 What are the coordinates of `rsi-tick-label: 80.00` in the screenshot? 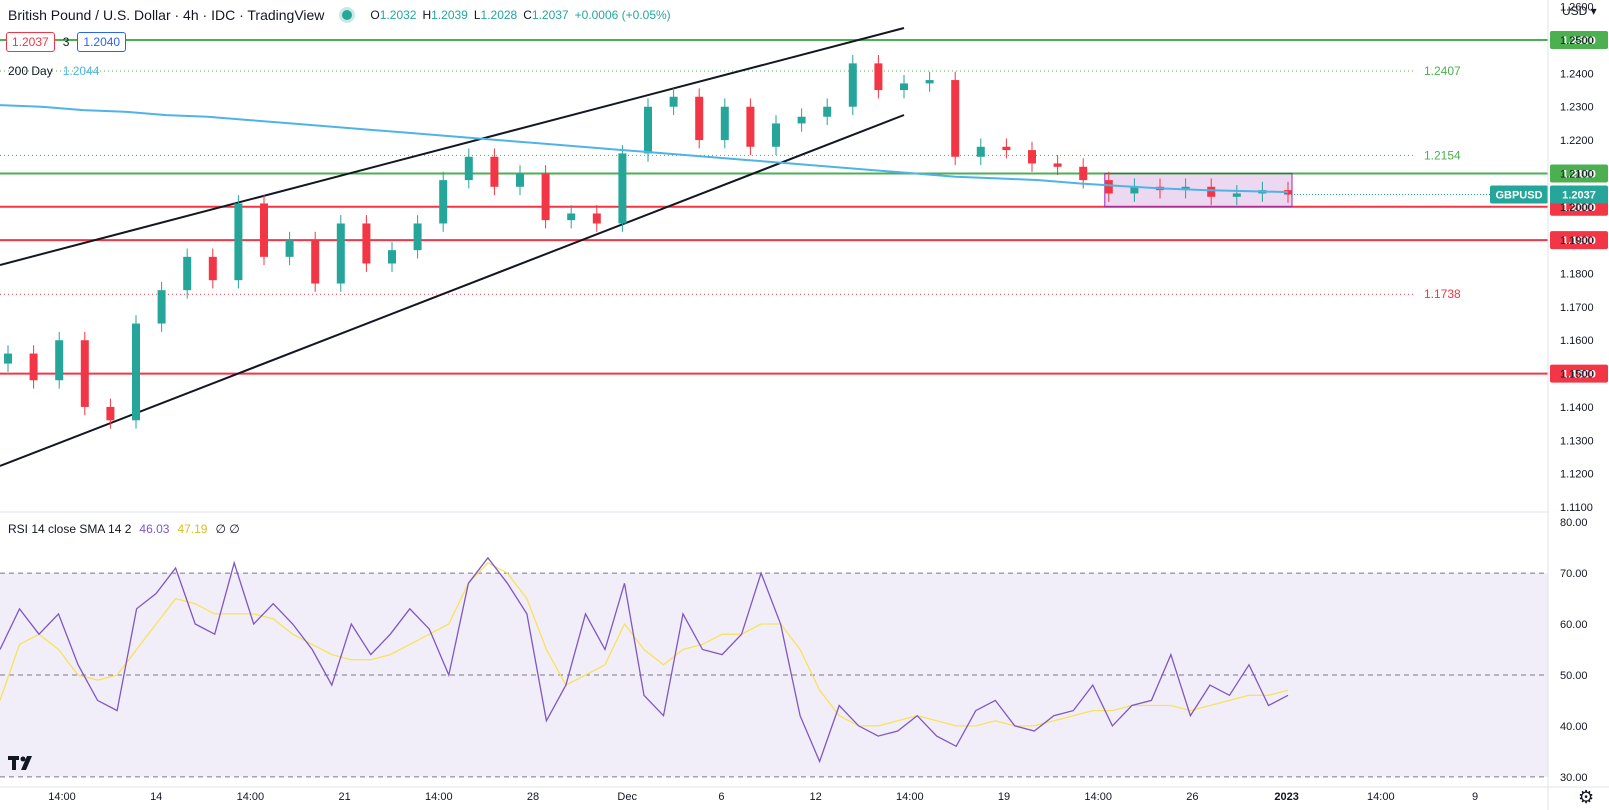 It's located at (1574, 523).